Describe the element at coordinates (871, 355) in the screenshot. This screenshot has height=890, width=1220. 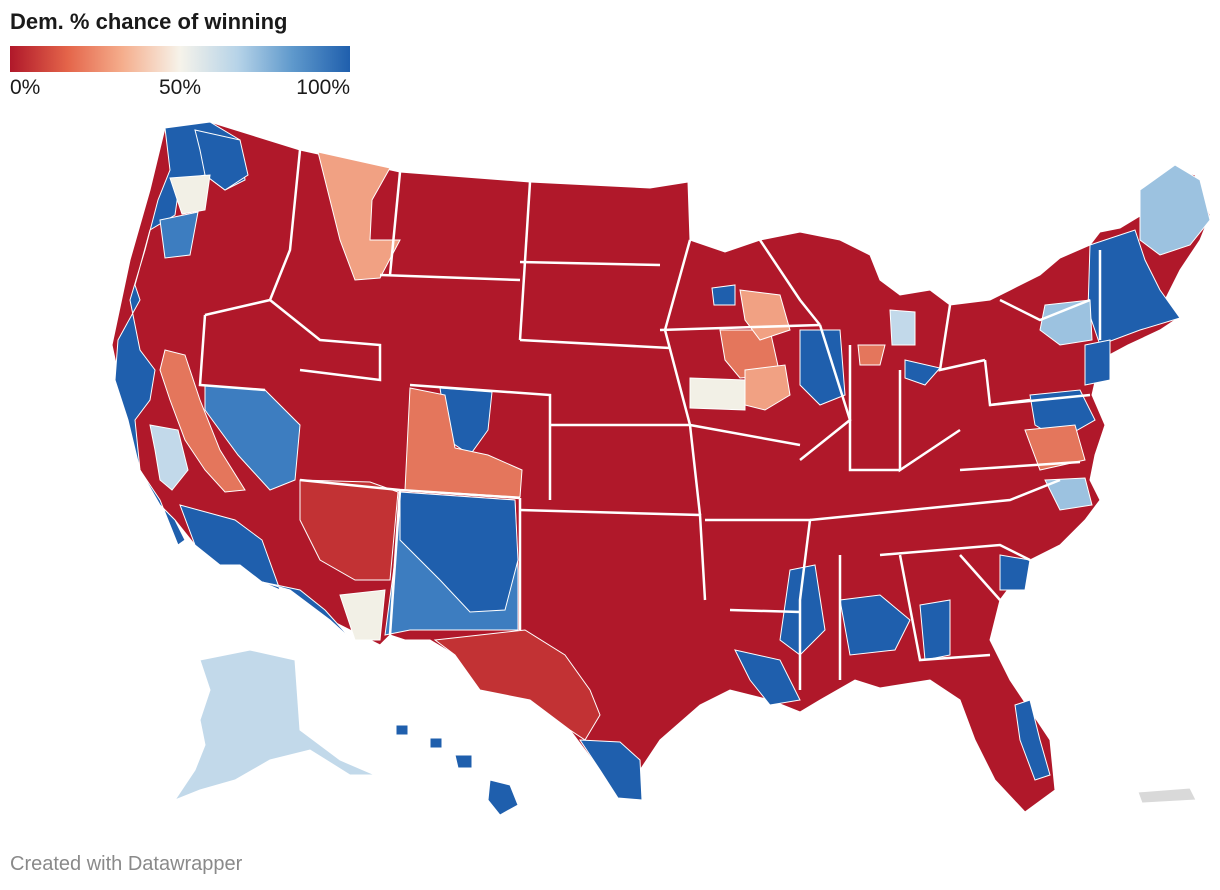
I see `michigan-lean-rep` at that location.